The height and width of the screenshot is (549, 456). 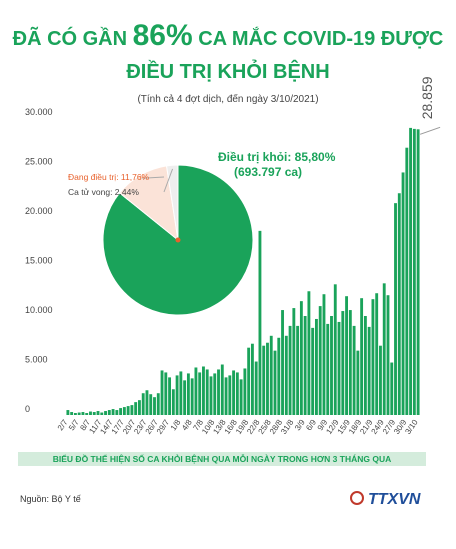 What do you see at coordinates (318, 38) in the screenshot?
I see `title-part: CA MẮC COVID-19 ĐƯỢC` at bounding box center [318, 38].